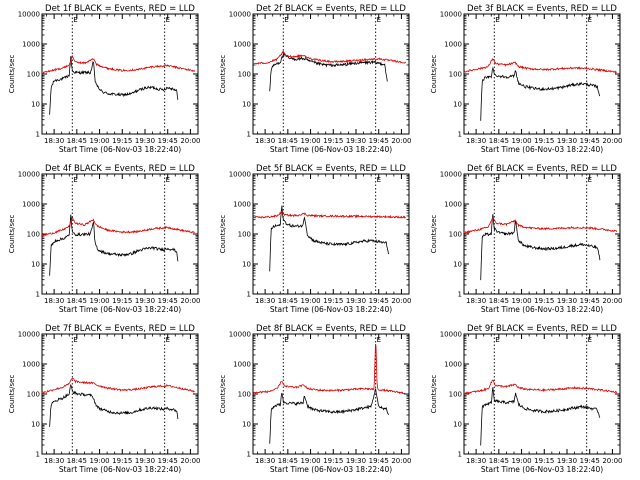 The height and width of the screenshot is (480, 640). I want to click on panel-title: Det 7f BLACK = Events, RED = LLD, so click(120, 329).